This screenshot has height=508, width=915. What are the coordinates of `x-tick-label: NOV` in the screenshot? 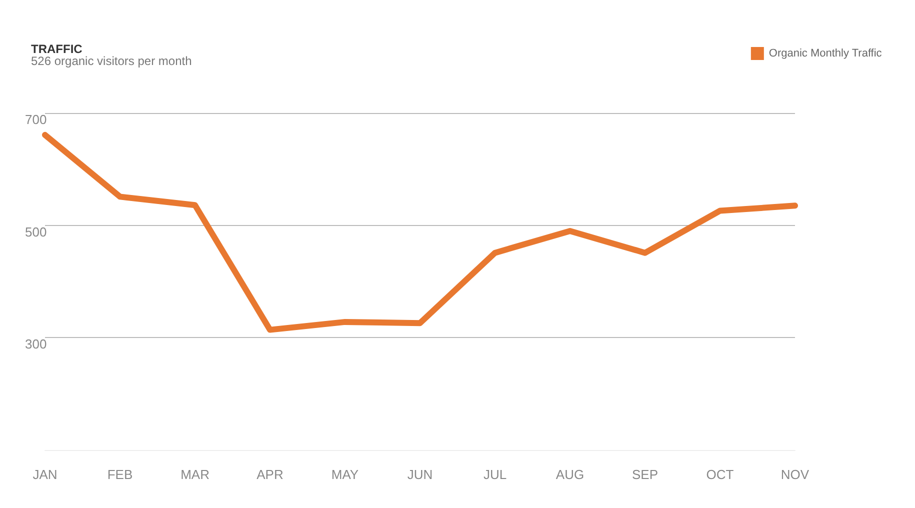 It's located at (795, 474).